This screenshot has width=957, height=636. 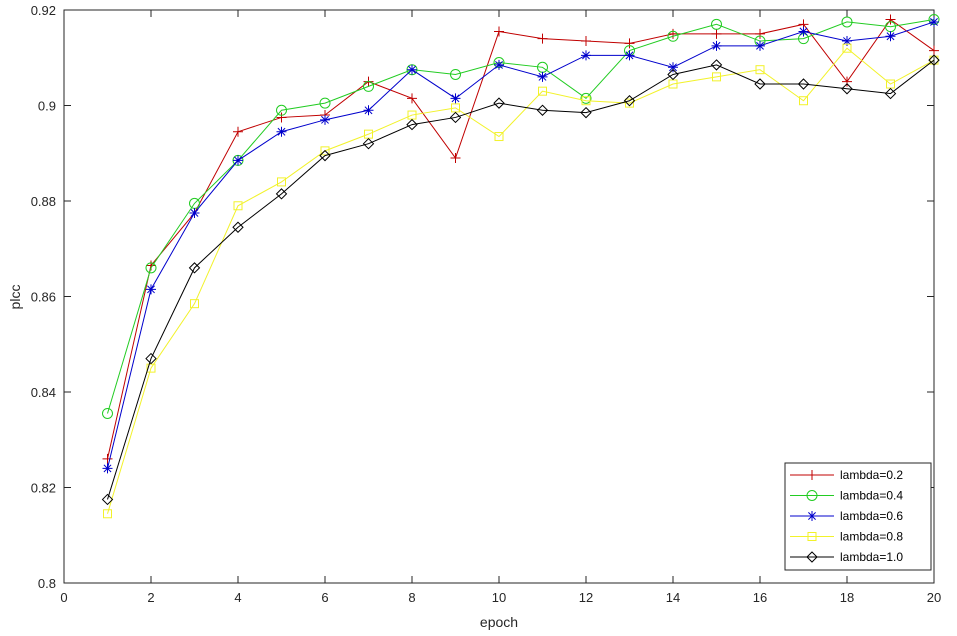 What do you see at coordinates (499, 622) in the screenshot?
I see `x-axis-title: epoch` at bounding box center [499, 622].